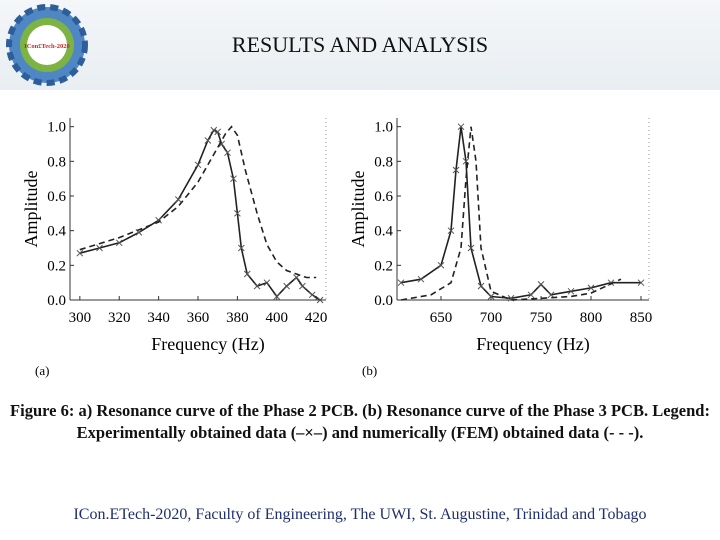  What do you see at coordinates (316, 318) in the screenshot?
I see `x-tick-label: 420` at bounding box center [316, 318].